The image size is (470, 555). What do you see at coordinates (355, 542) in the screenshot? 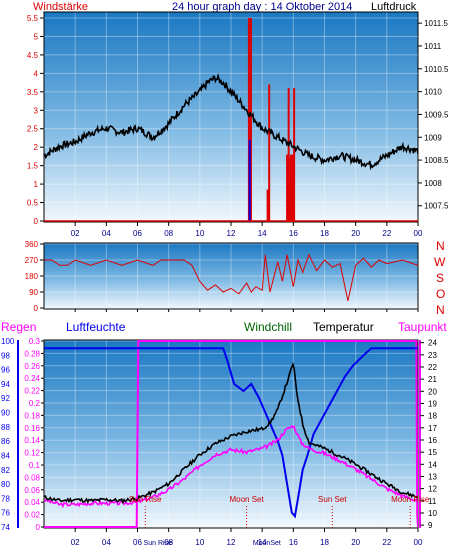
I see `panel3-xtick-label: 20` at bounding box center [355, 542].